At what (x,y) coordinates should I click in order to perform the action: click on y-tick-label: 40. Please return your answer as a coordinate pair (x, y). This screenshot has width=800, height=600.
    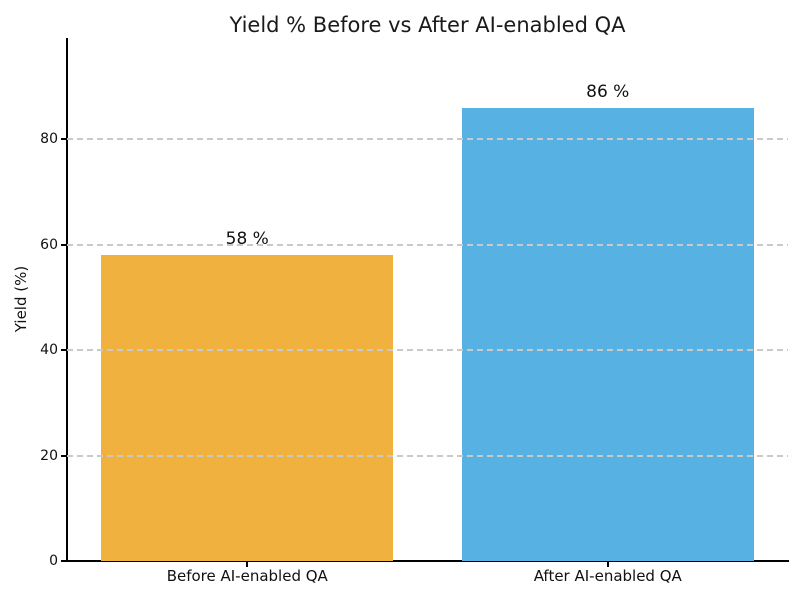
    Looking at the image, I should click on (49, 350).